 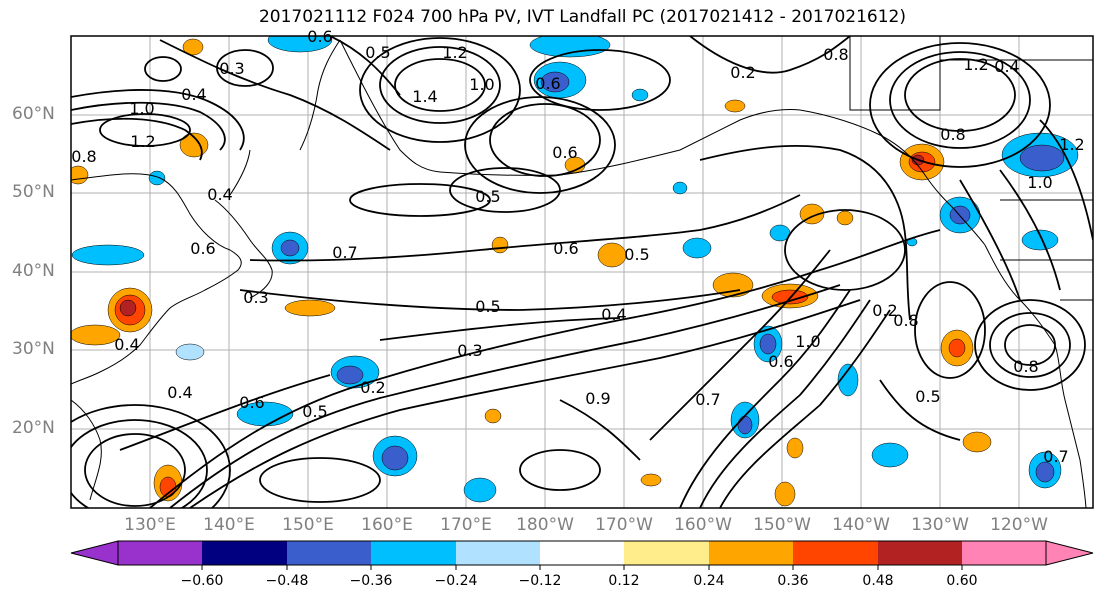 I want to click on colorbar-tick-label: 0.48, so click(x=878, y=581).